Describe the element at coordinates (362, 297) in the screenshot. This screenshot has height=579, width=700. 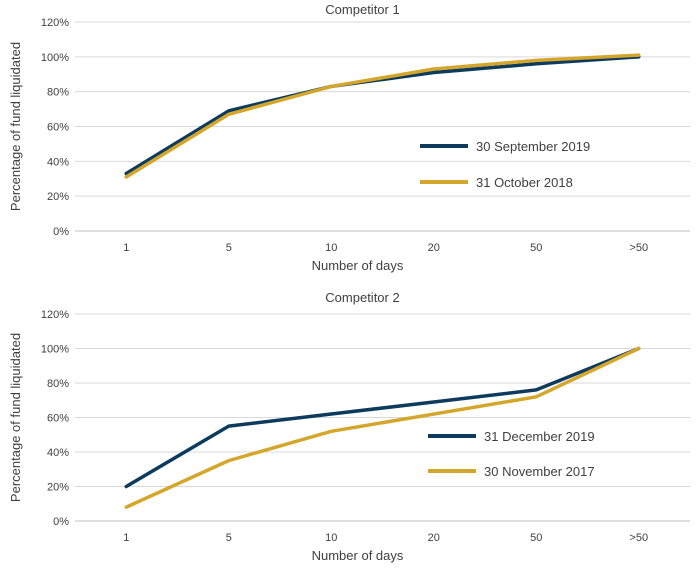
I see `chart-title: Competitor 2` at that location.